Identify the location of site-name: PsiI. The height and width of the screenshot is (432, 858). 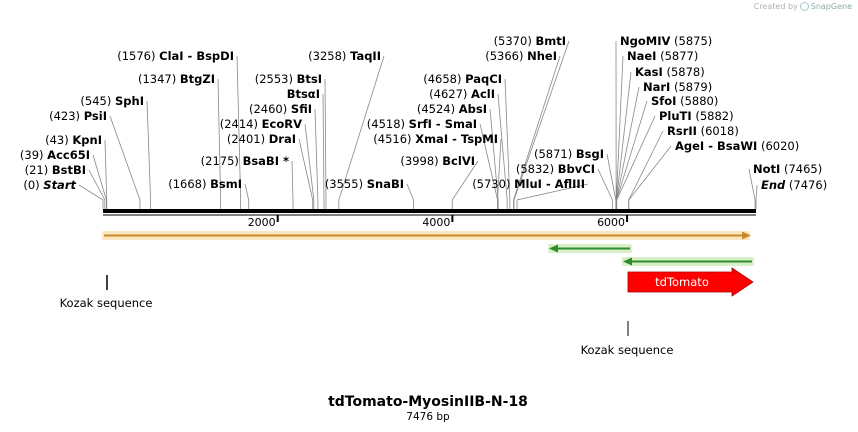
(95, 116).